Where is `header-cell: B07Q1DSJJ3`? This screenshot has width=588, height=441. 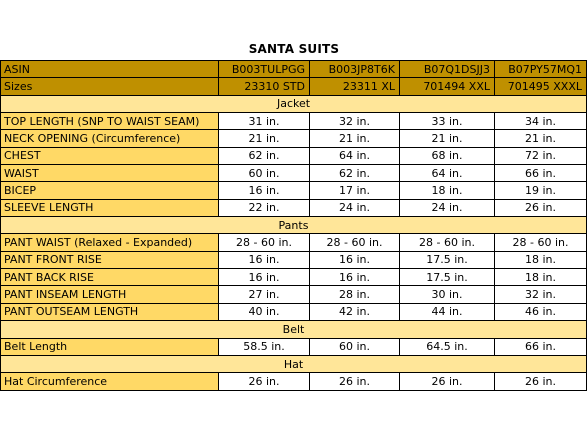
header-cell: B07Q1DSJJ3 is located at coordinates (447, 69).